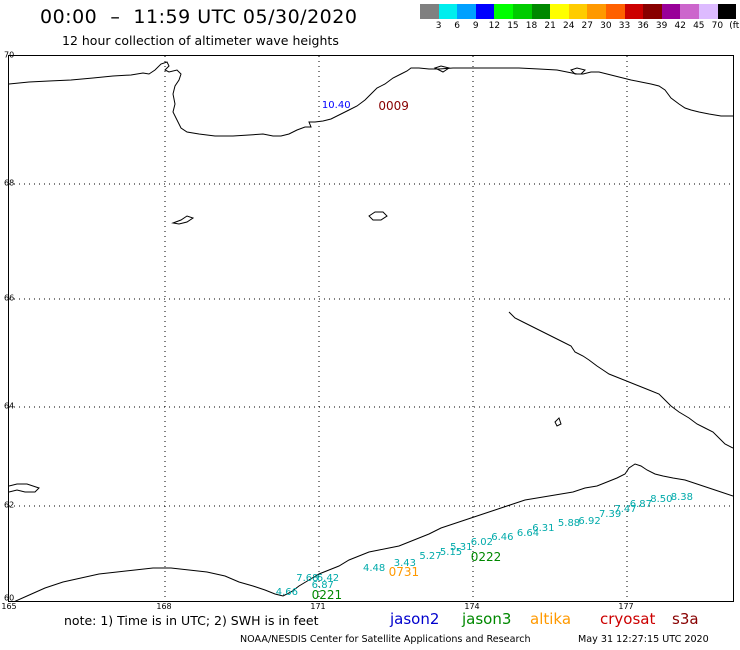  Describe the element at coordinates (661, 26) in the screenshot. I see `legend-label: 39` at that location.